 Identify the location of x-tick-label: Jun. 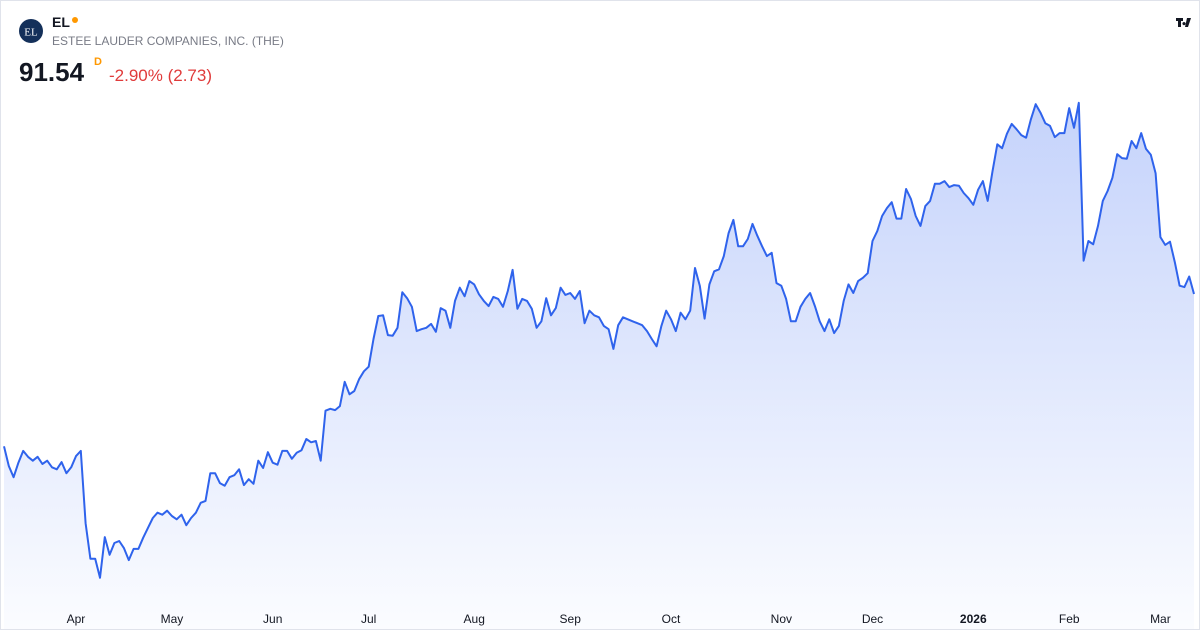
(272, 619).